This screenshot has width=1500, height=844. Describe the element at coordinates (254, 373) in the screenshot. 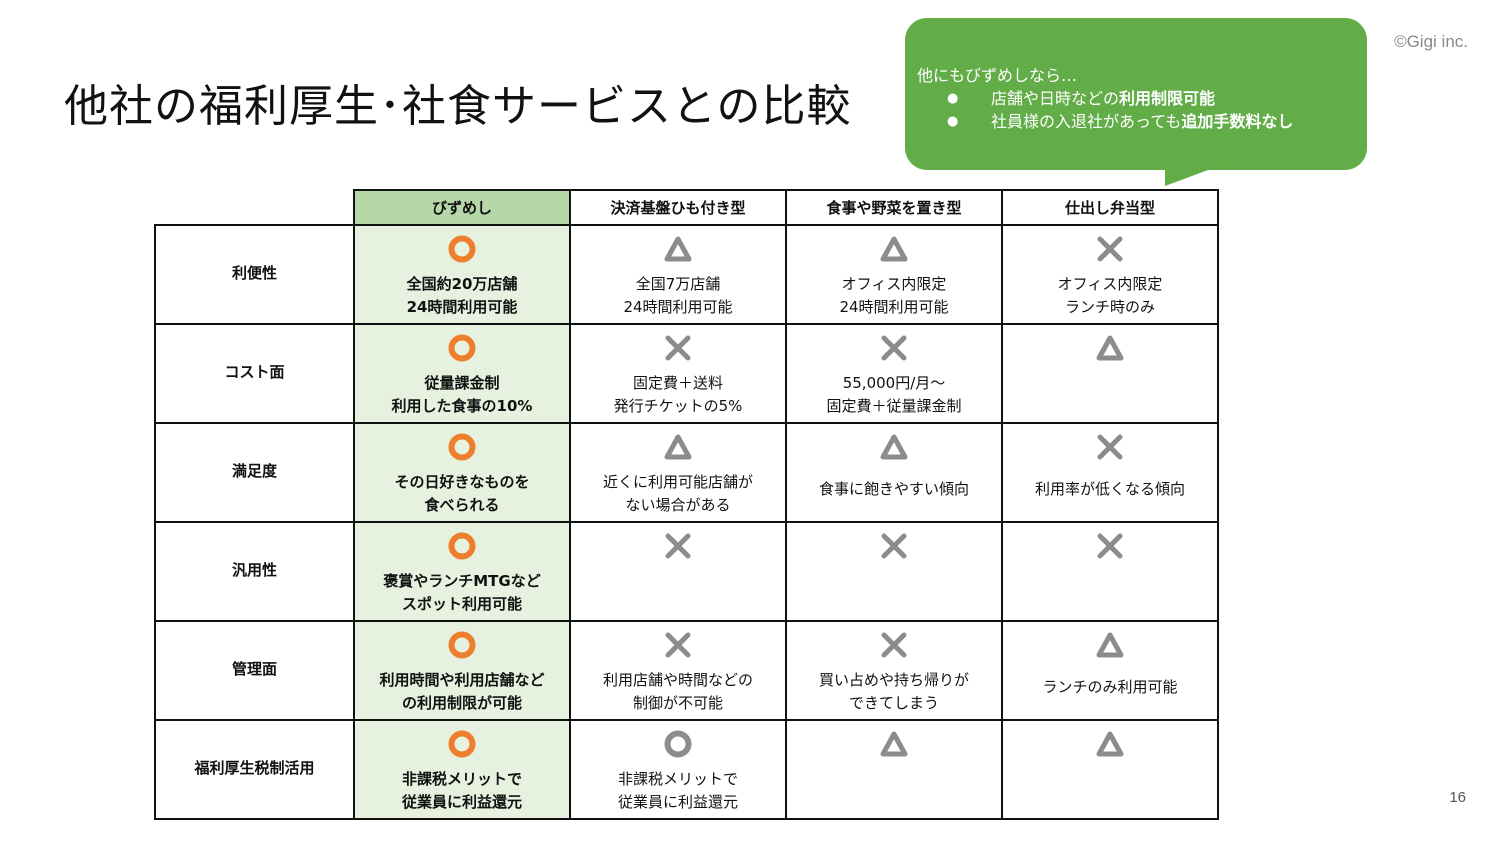

I see `row-label: コスト面` at that location.